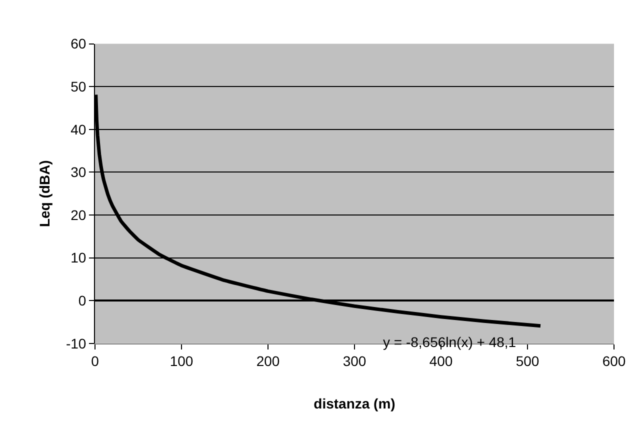 The image size is (640, 432). Describe the element at coordinates (78, 86) in the screenshot. I see `y-tick-label: 50` at that location.